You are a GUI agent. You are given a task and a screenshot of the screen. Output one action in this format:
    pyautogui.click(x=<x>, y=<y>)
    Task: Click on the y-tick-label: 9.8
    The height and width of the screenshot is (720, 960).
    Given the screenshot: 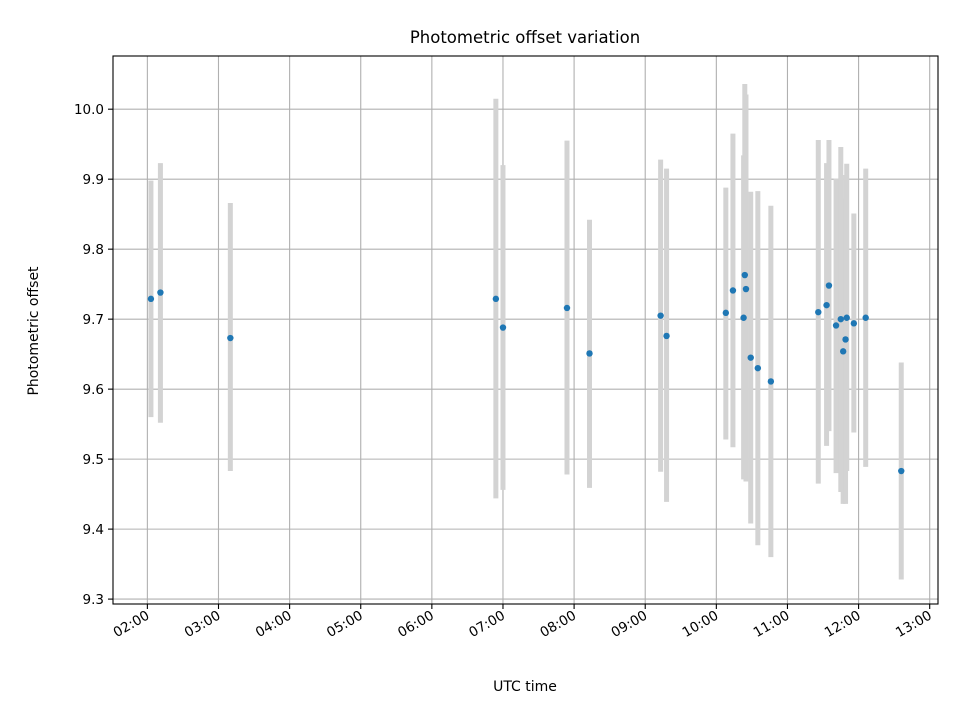 What is the action you would take?
    pyautogui.click(x=93, y=250)
    